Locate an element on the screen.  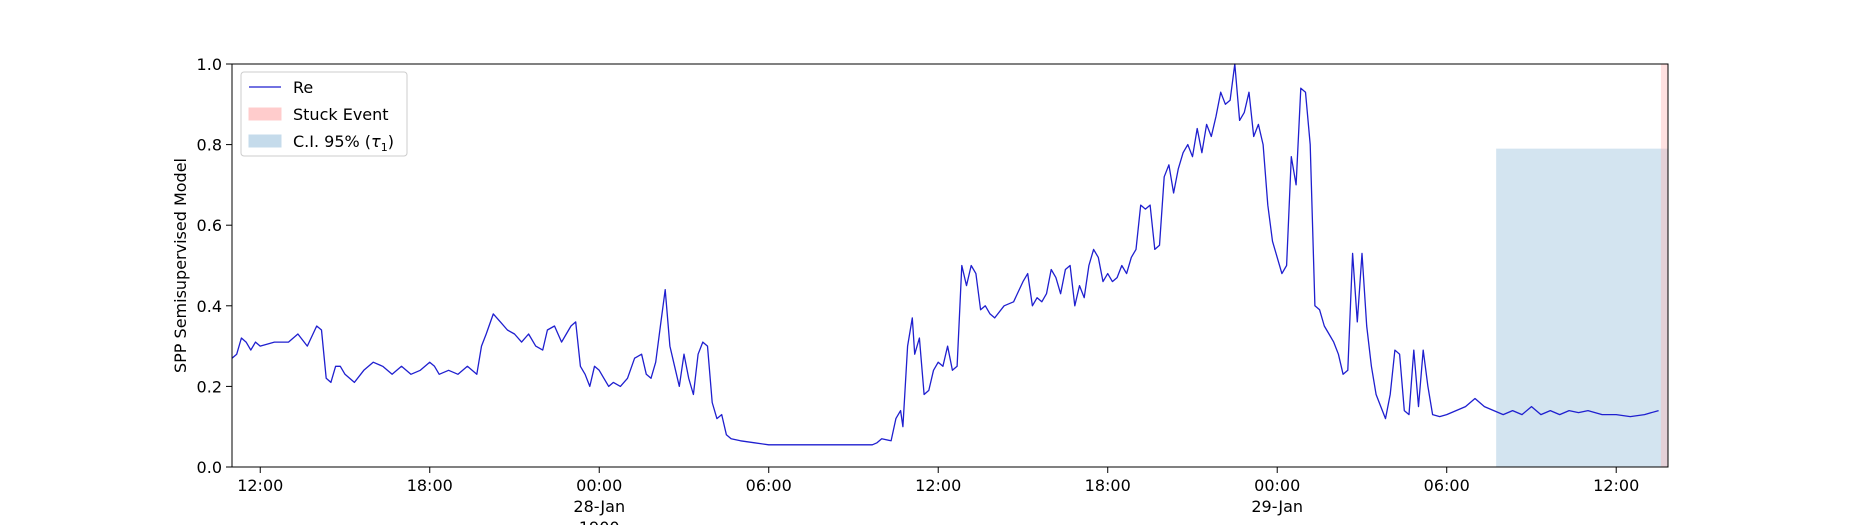
legend: Re Stuck Event C.I. 95% (τ1) is located at coordinates (324, 114).